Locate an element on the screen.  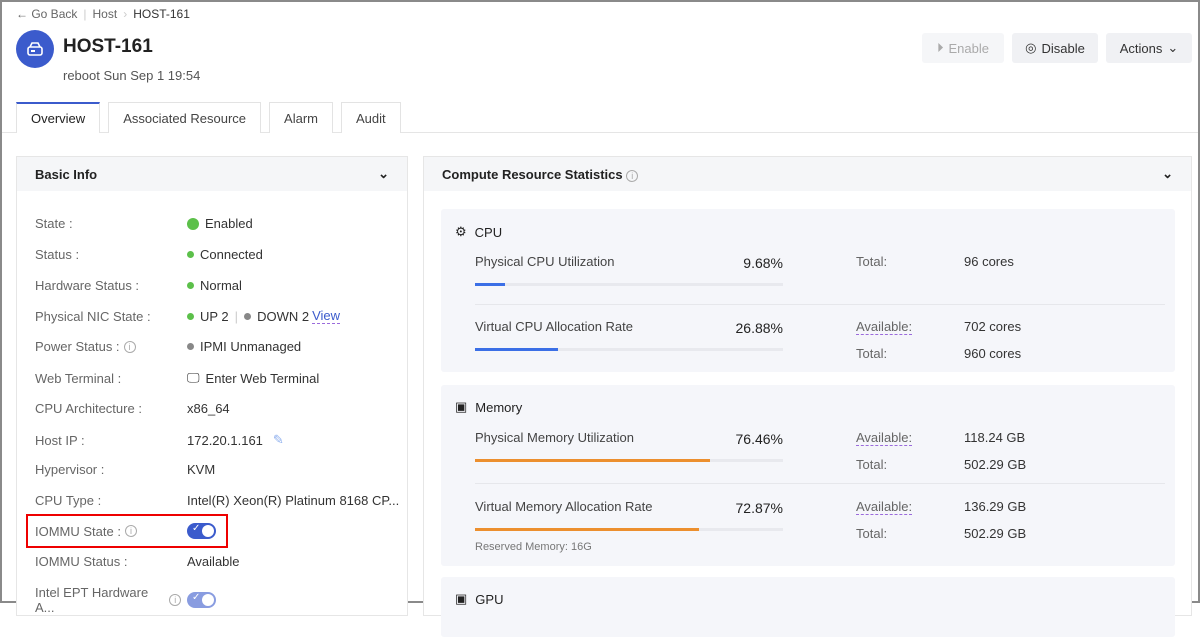
hardware-status-row: Hardware Status : Normal is located at coordinates (138, 285).